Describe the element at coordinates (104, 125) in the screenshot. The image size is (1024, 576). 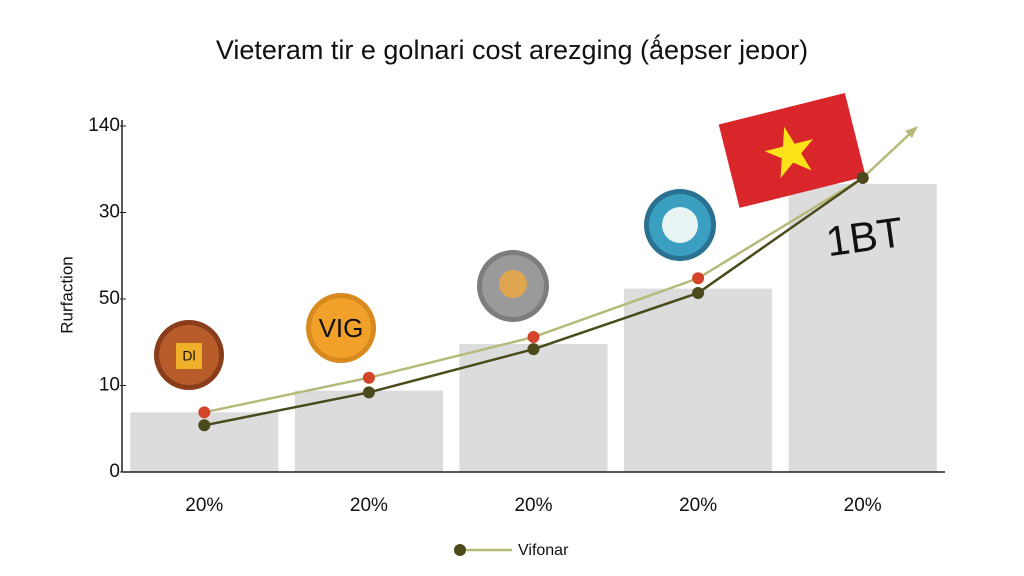
I see `y-tick-label: 140` at that location.